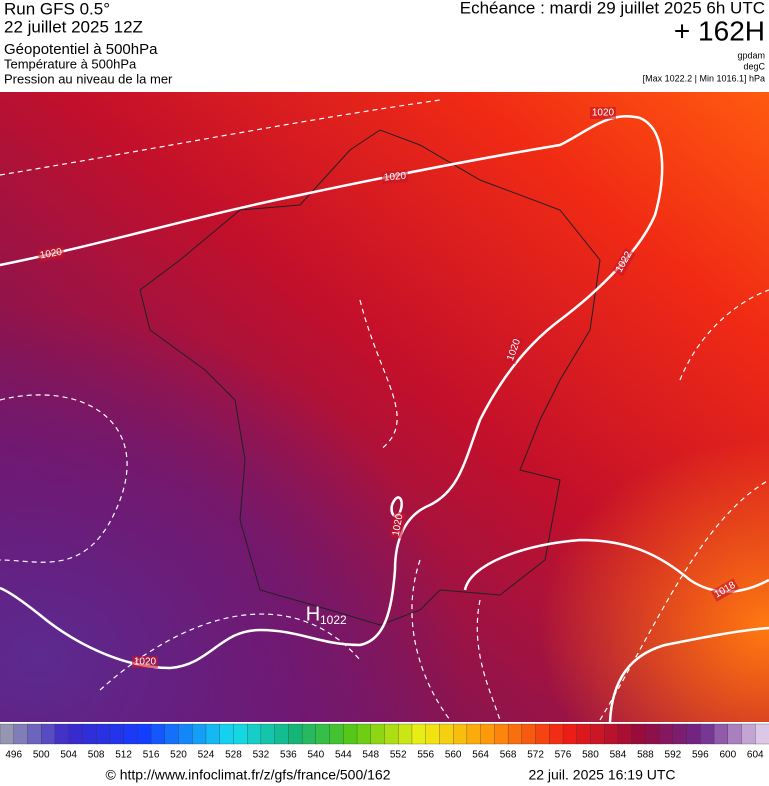 The image size is (769, 786). I want to click on colorbar-label: 536, so click(288, 755).